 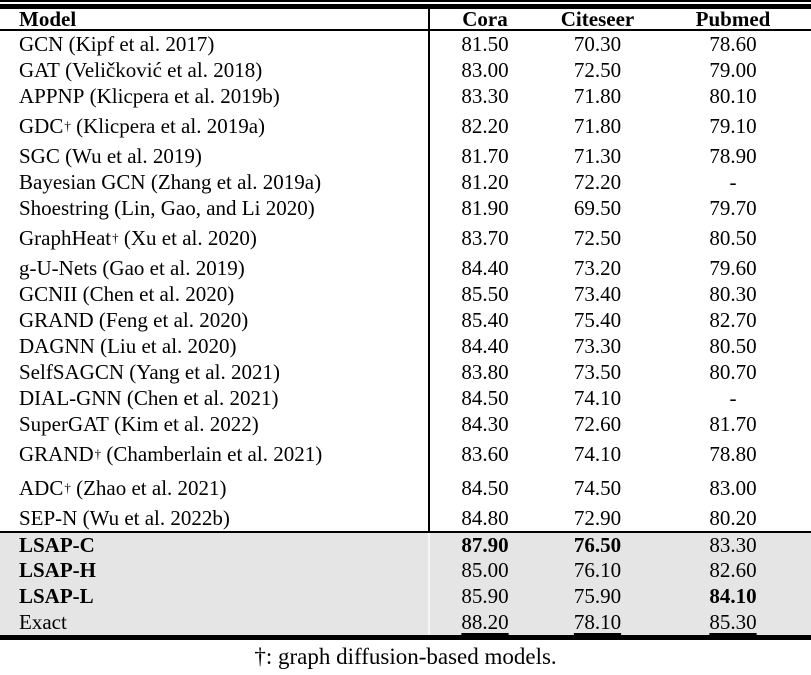 What do you see at coordinates (405, 156) in the screenshot?
I see `table-row: SGC (Wu et al. 2019) 81.70 71.30 78.90` at bounding box center [405, 156].